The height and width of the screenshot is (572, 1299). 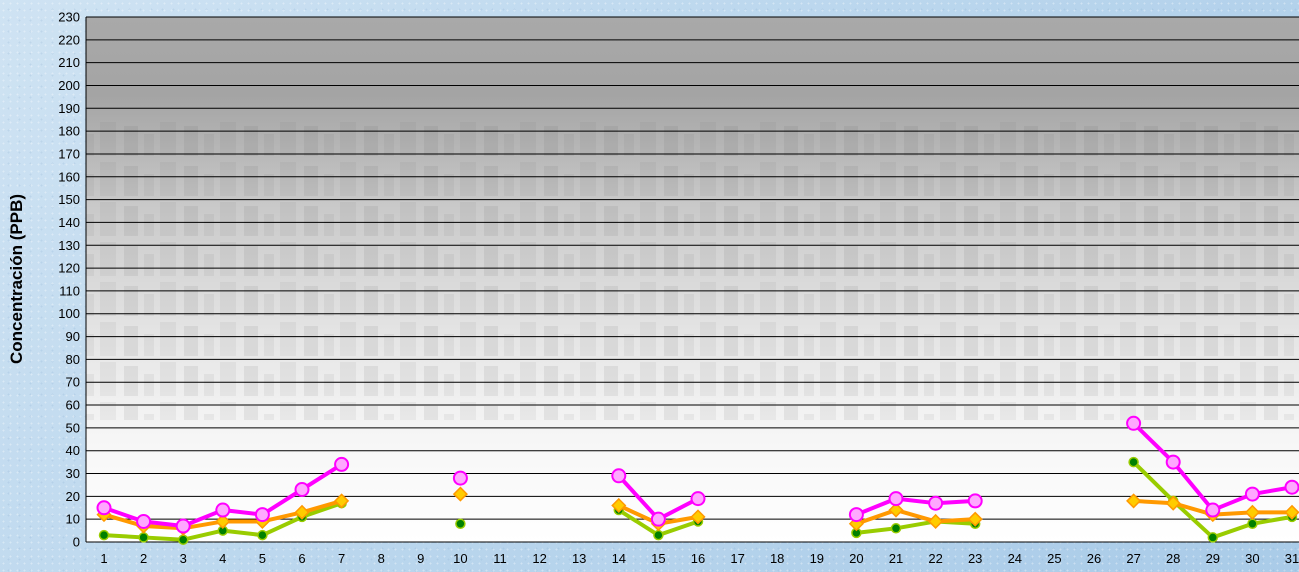 I want to click on y-tick-label: 10, so click(x=73, y=519).